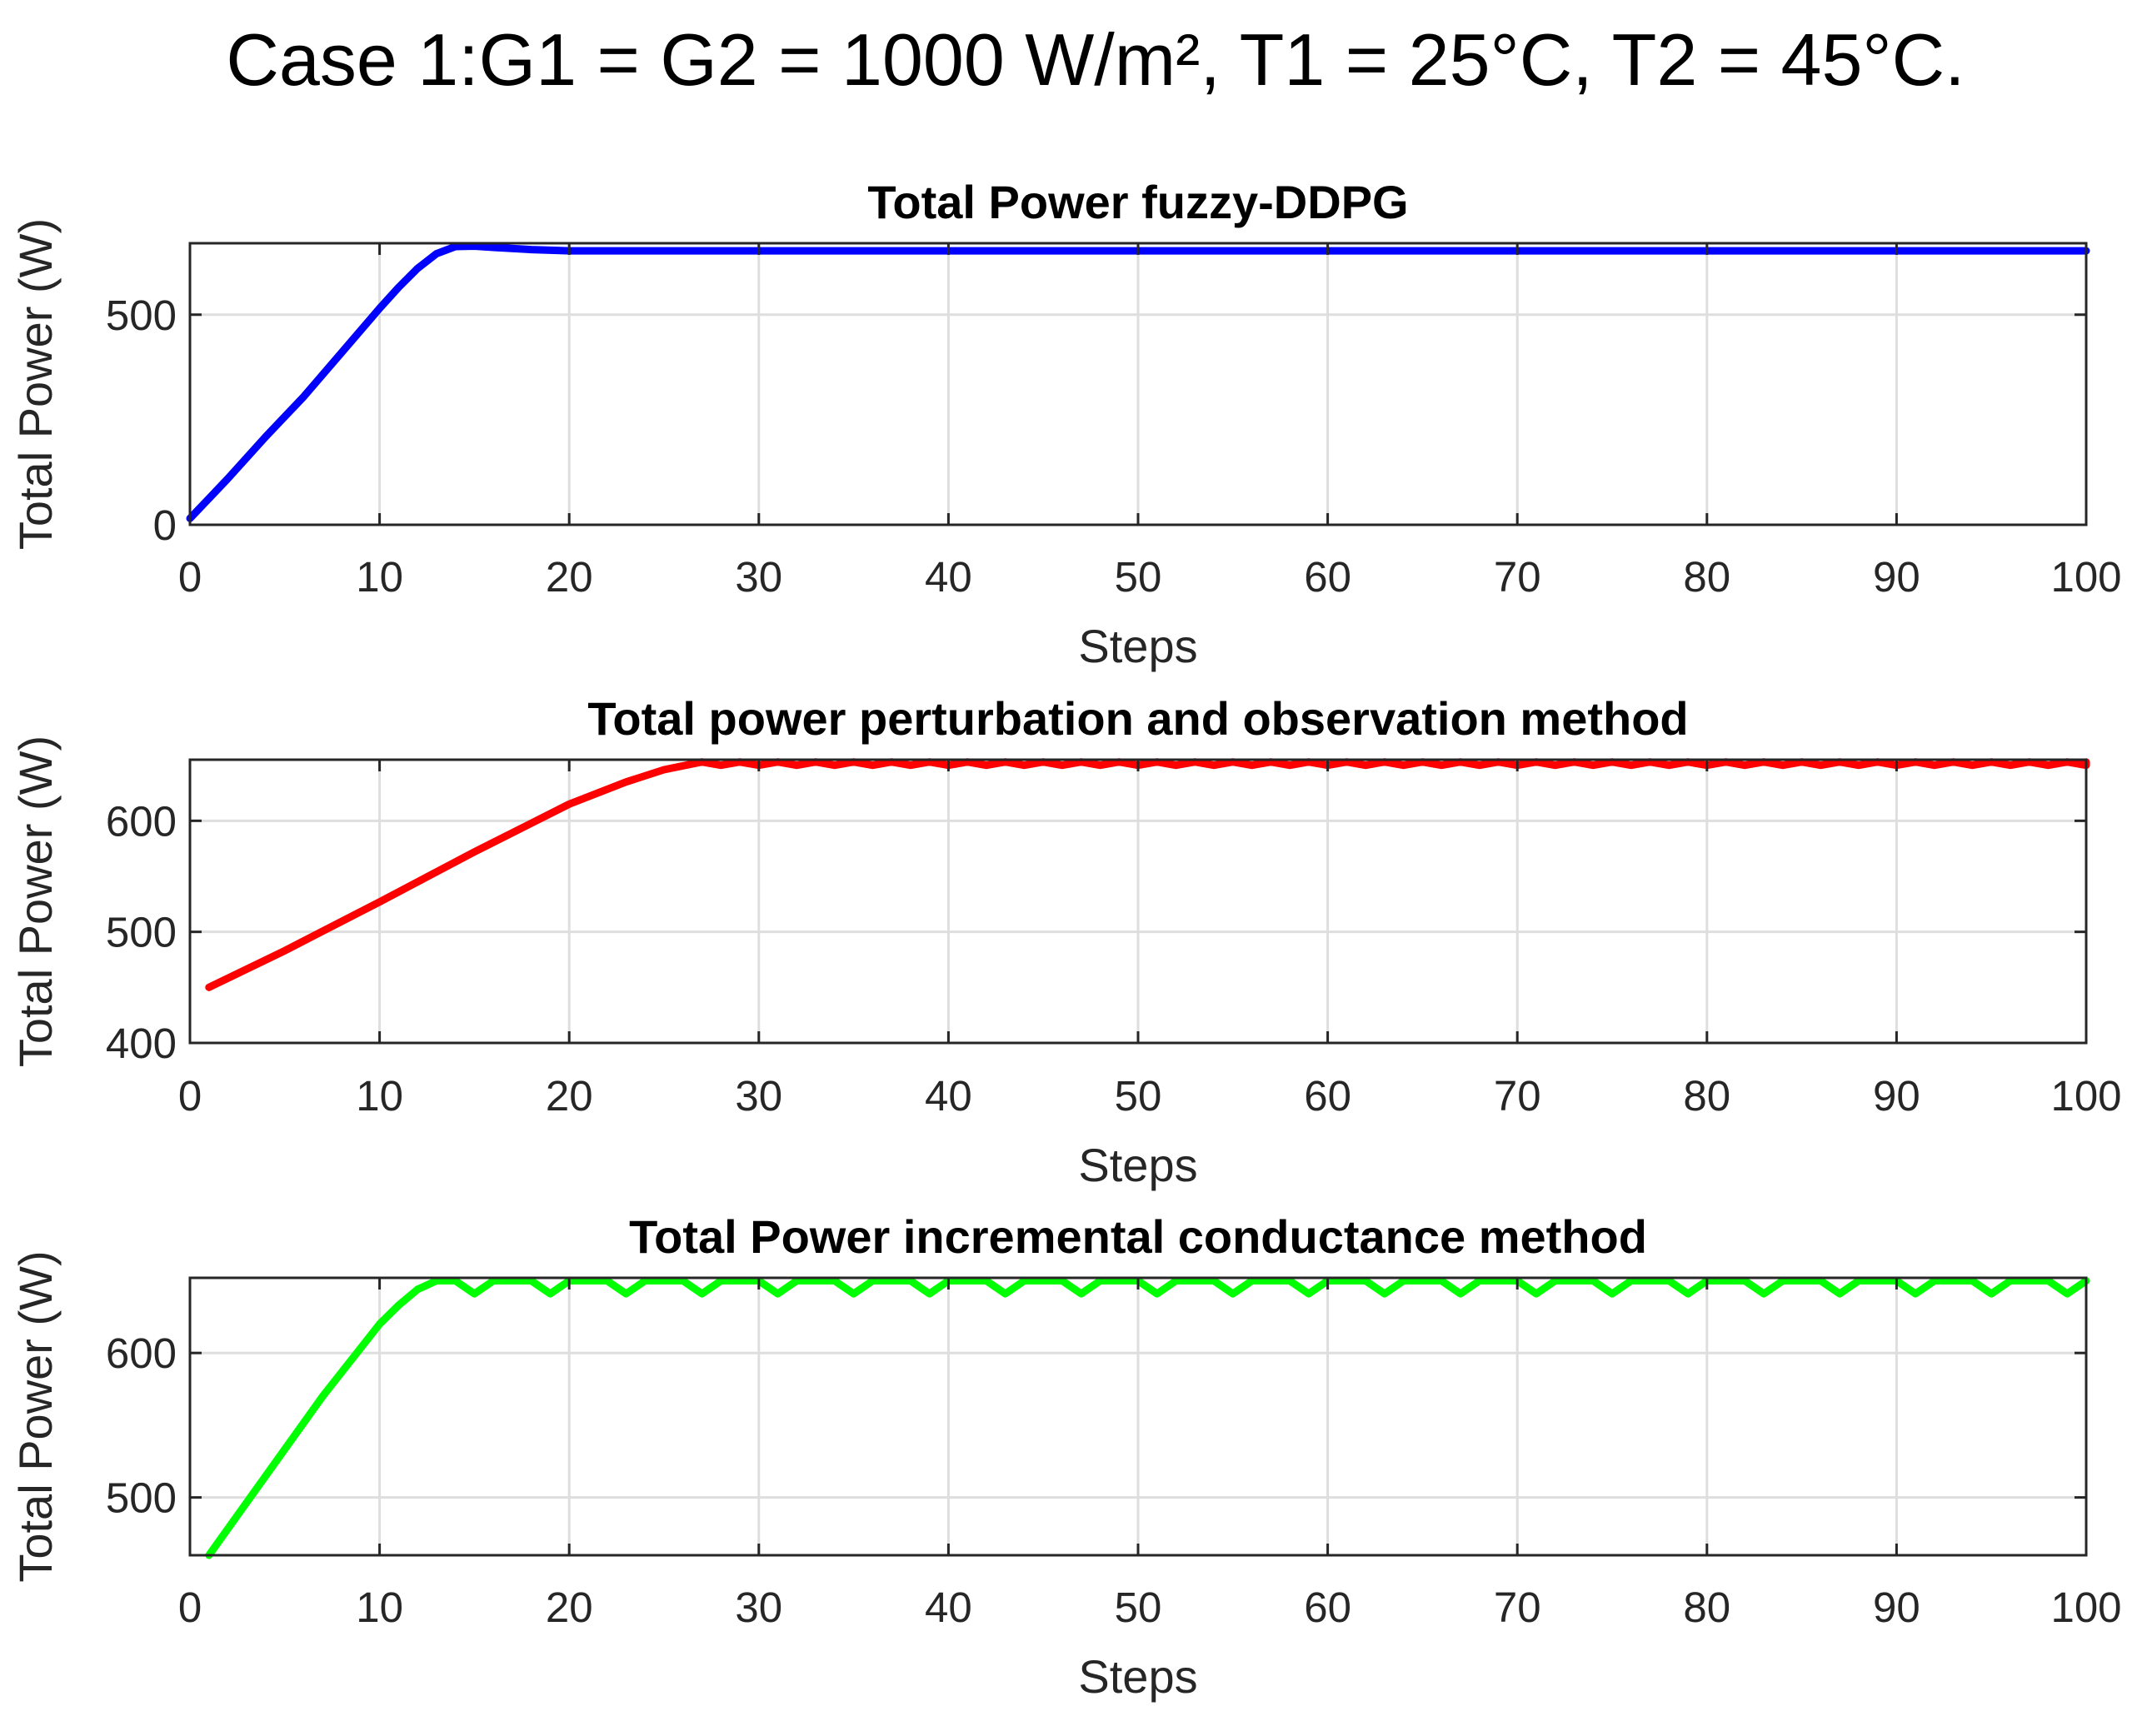  I want to click on y-tick-label: 0, so click(165, 525).